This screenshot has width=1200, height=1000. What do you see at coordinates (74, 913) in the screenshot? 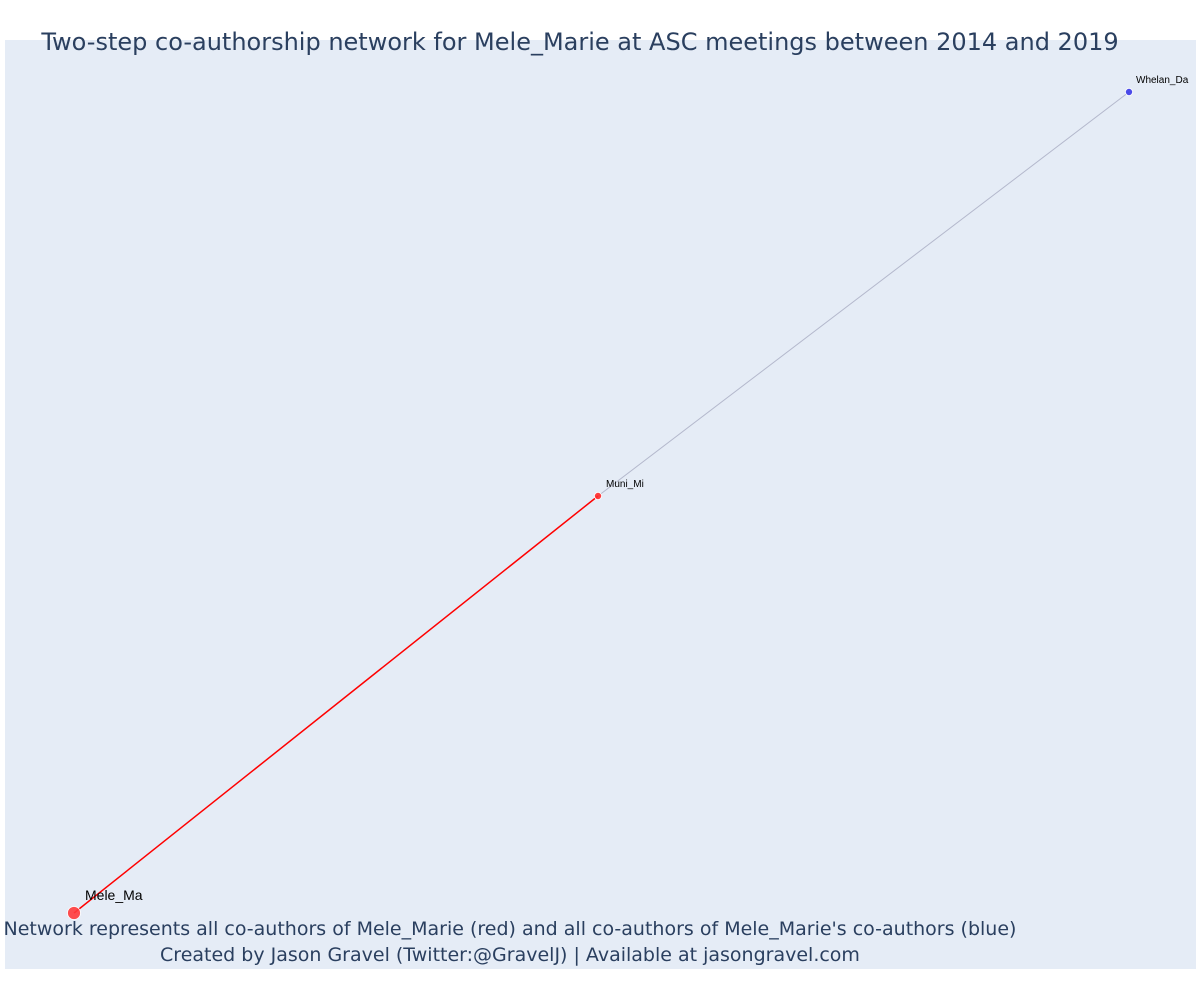
I see `node-mele` at bounding box center [74, 913].